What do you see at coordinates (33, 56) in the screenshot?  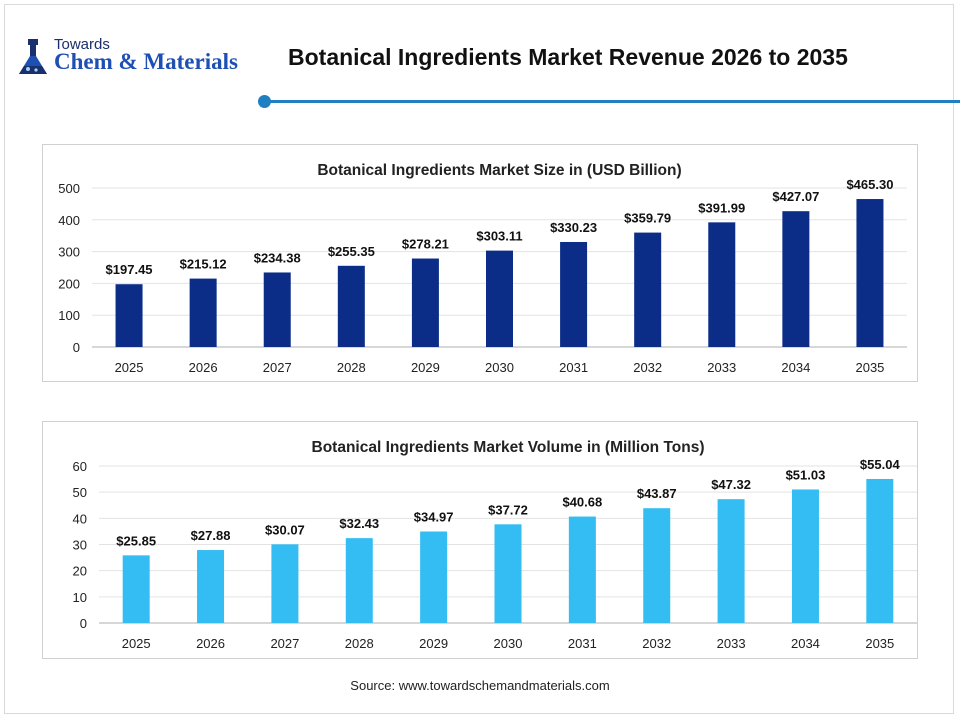 I see `flask-logo-icon` at bounding box center [33, 56].